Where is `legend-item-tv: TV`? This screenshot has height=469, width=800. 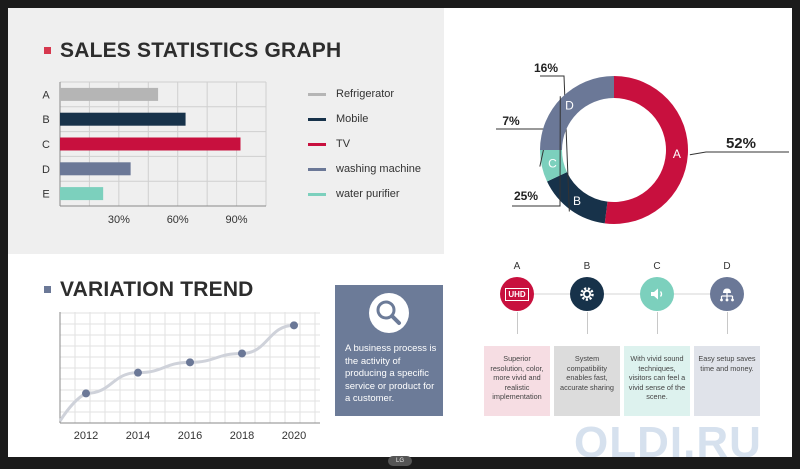 legend-item-tv: TV is located at coordinates (329, 144).